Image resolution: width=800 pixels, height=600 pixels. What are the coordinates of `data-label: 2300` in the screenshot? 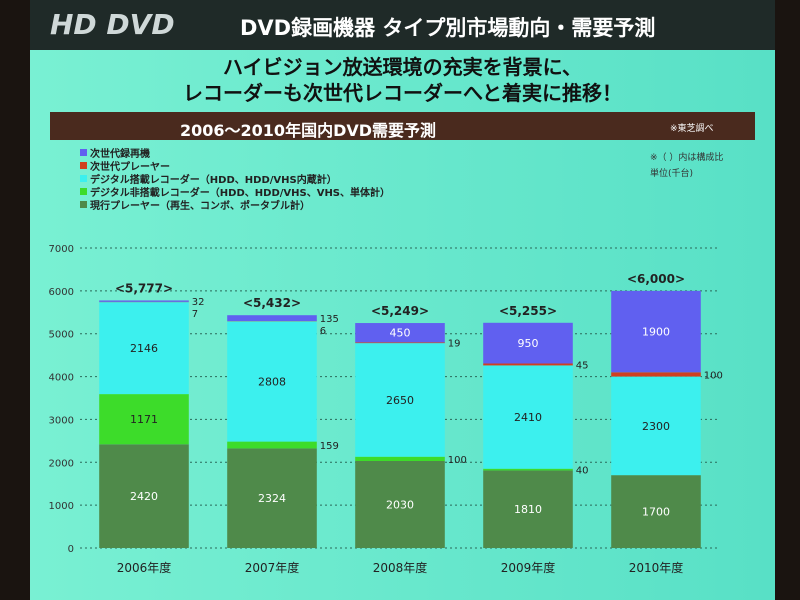 It's located at (656, 426).